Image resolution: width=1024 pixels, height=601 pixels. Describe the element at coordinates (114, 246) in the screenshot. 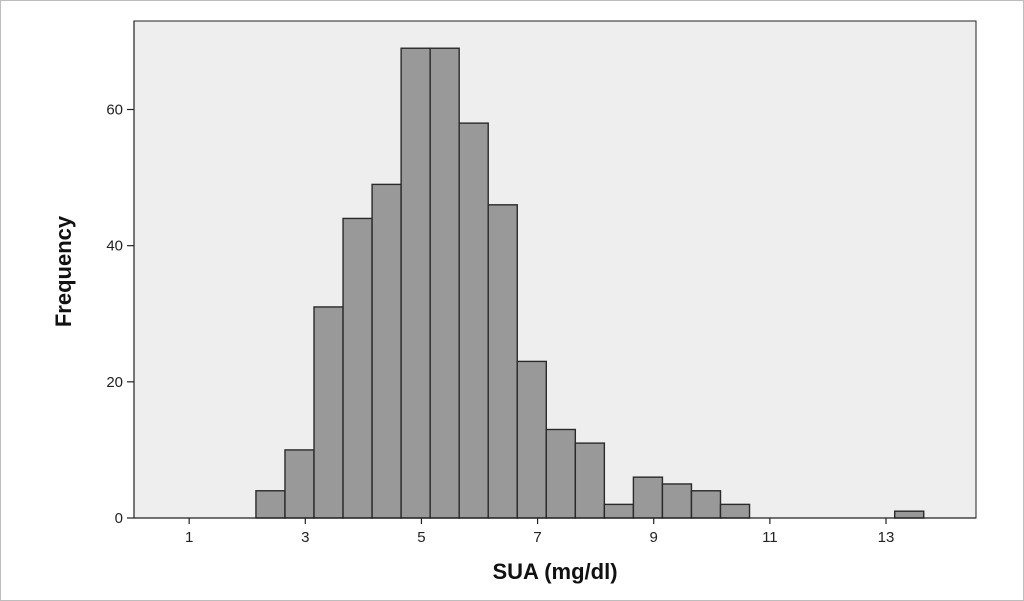

I see `y-tick-label: 40` at that location.